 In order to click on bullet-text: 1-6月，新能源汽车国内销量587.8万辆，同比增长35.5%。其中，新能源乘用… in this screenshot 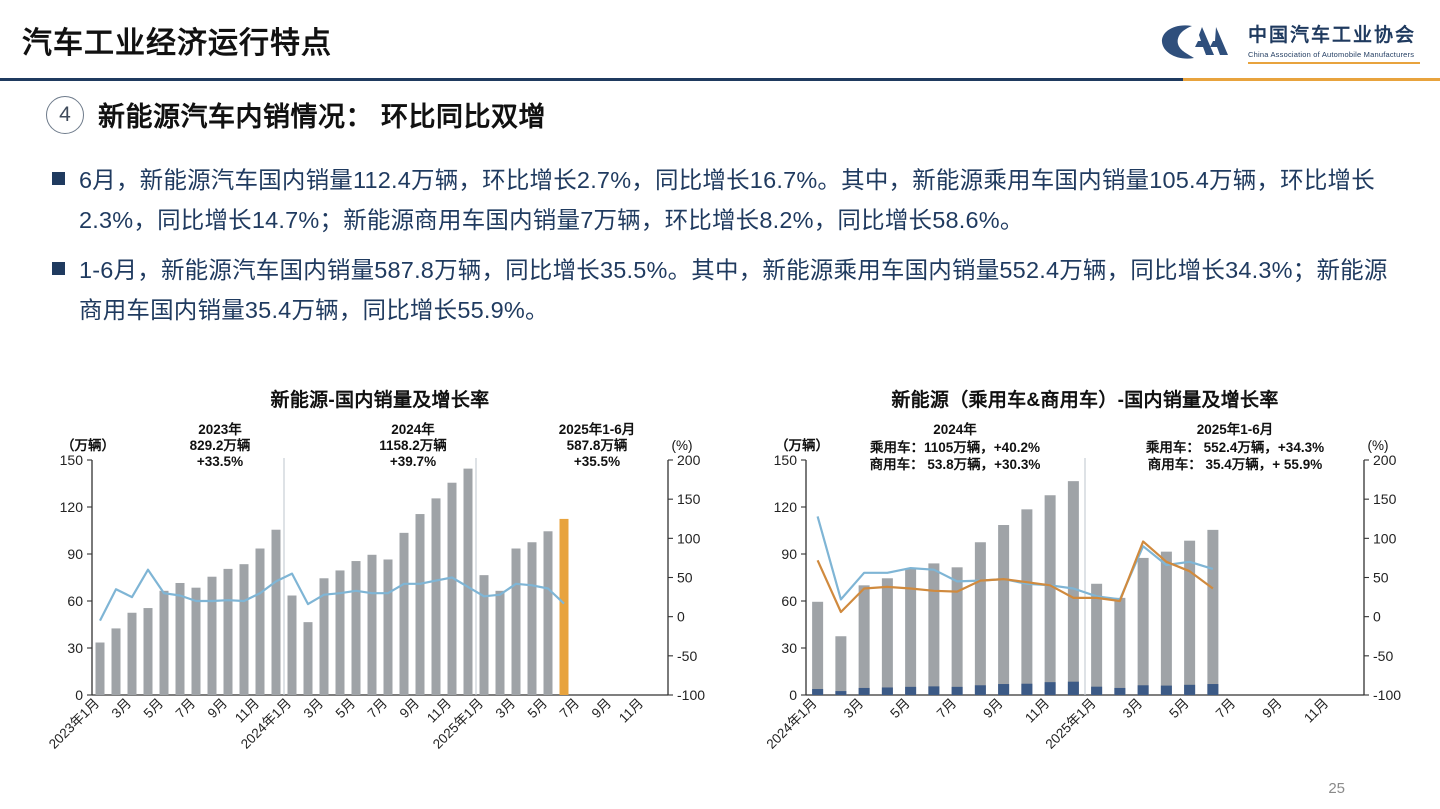, I will do `click(733, 290)`.